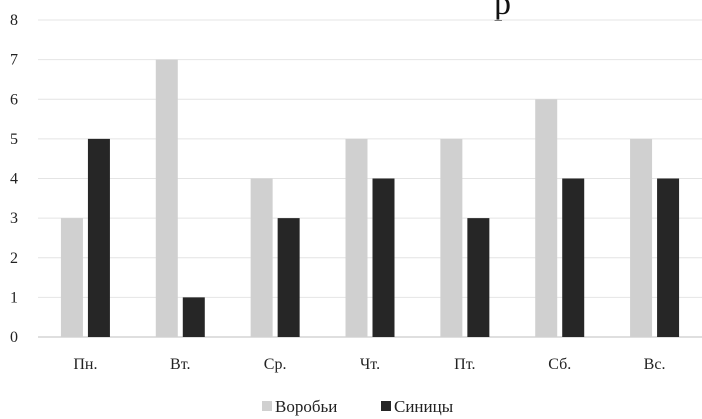  I want to click on y-axis-tick-labels: 0 1 2 3 4 5 6 7 8, so click(14, 179).